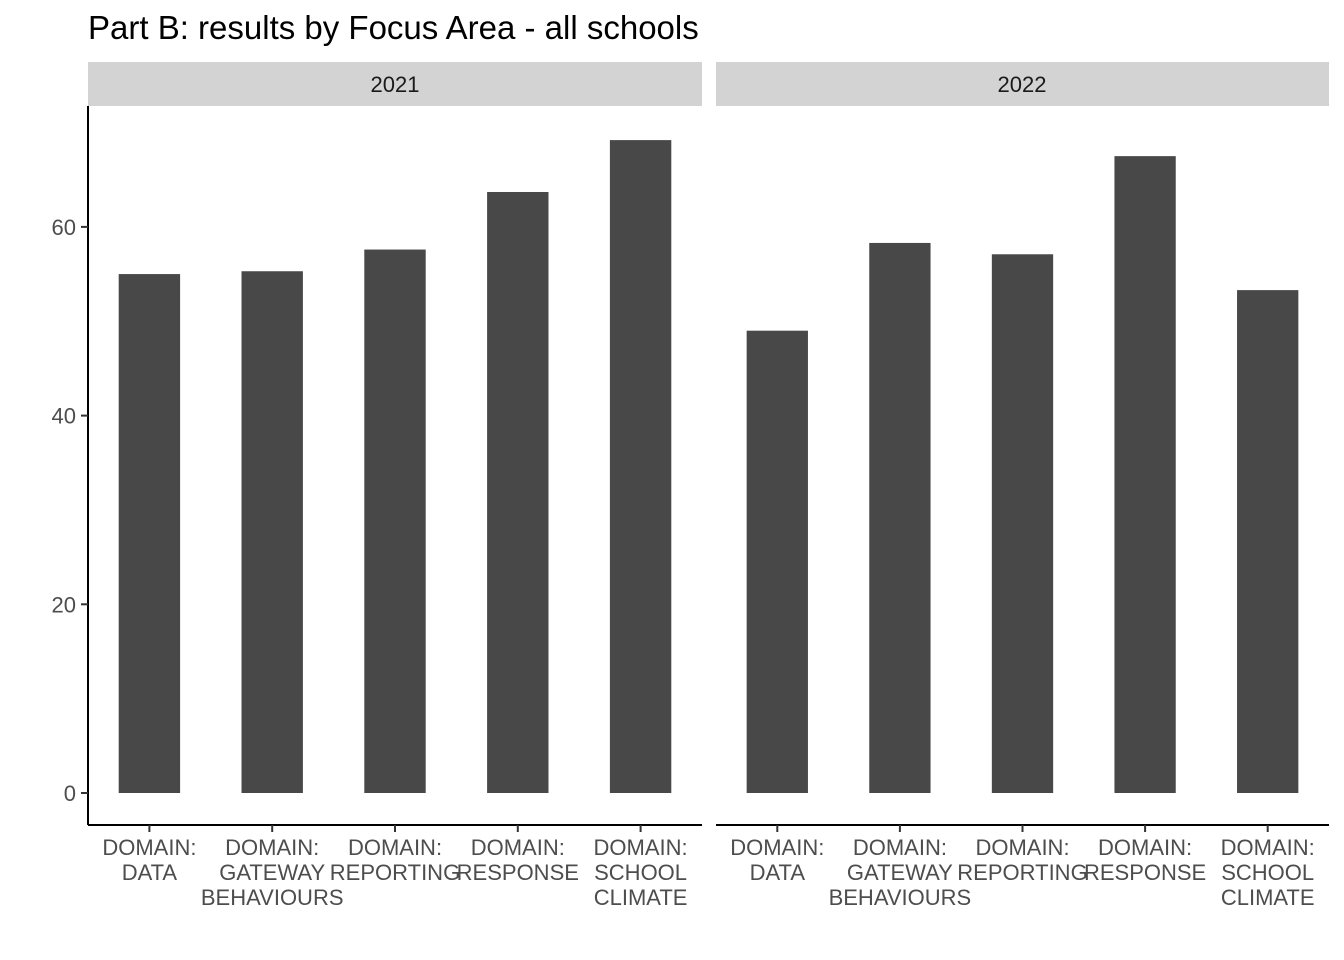 This screenshot has width=1344, height=960. Describe the element at coordinates (70, 793) in the screenshot. I see `y-tick-label: 0` at that location.